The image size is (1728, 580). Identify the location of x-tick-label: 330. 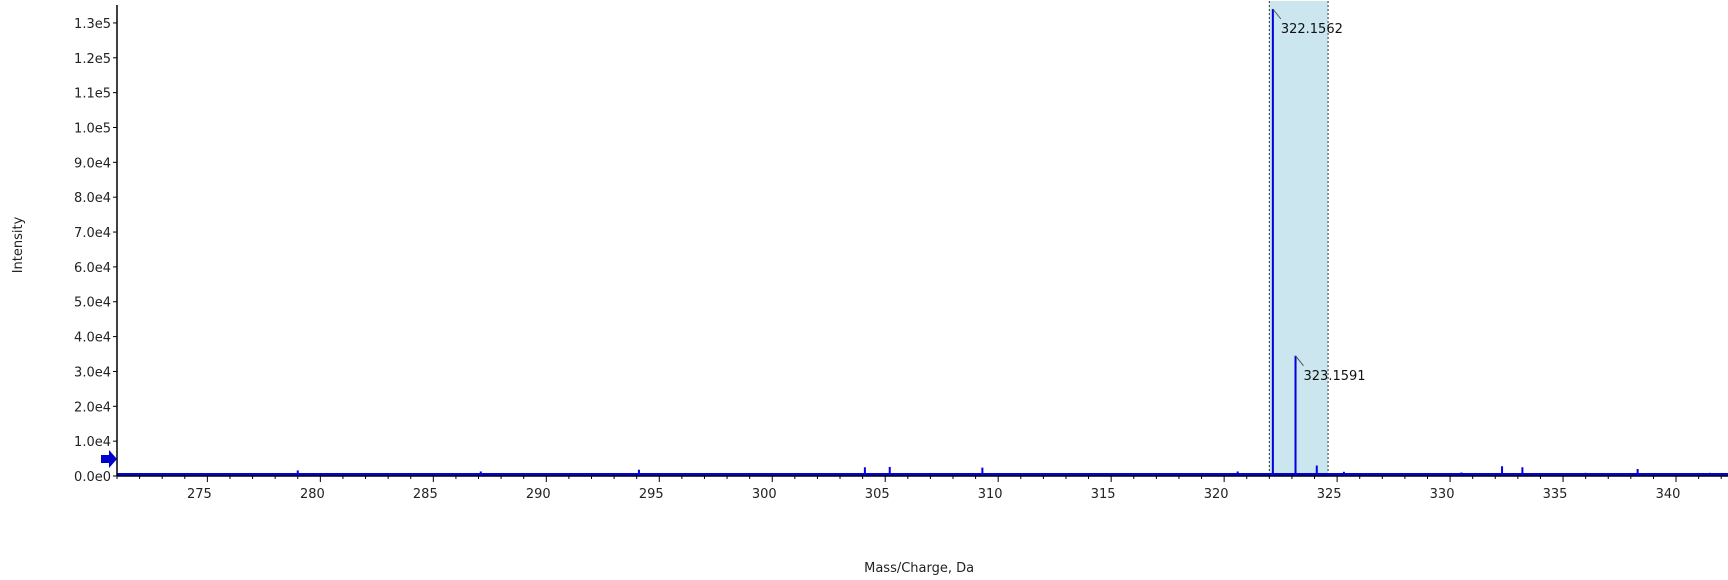
(1442, 494).